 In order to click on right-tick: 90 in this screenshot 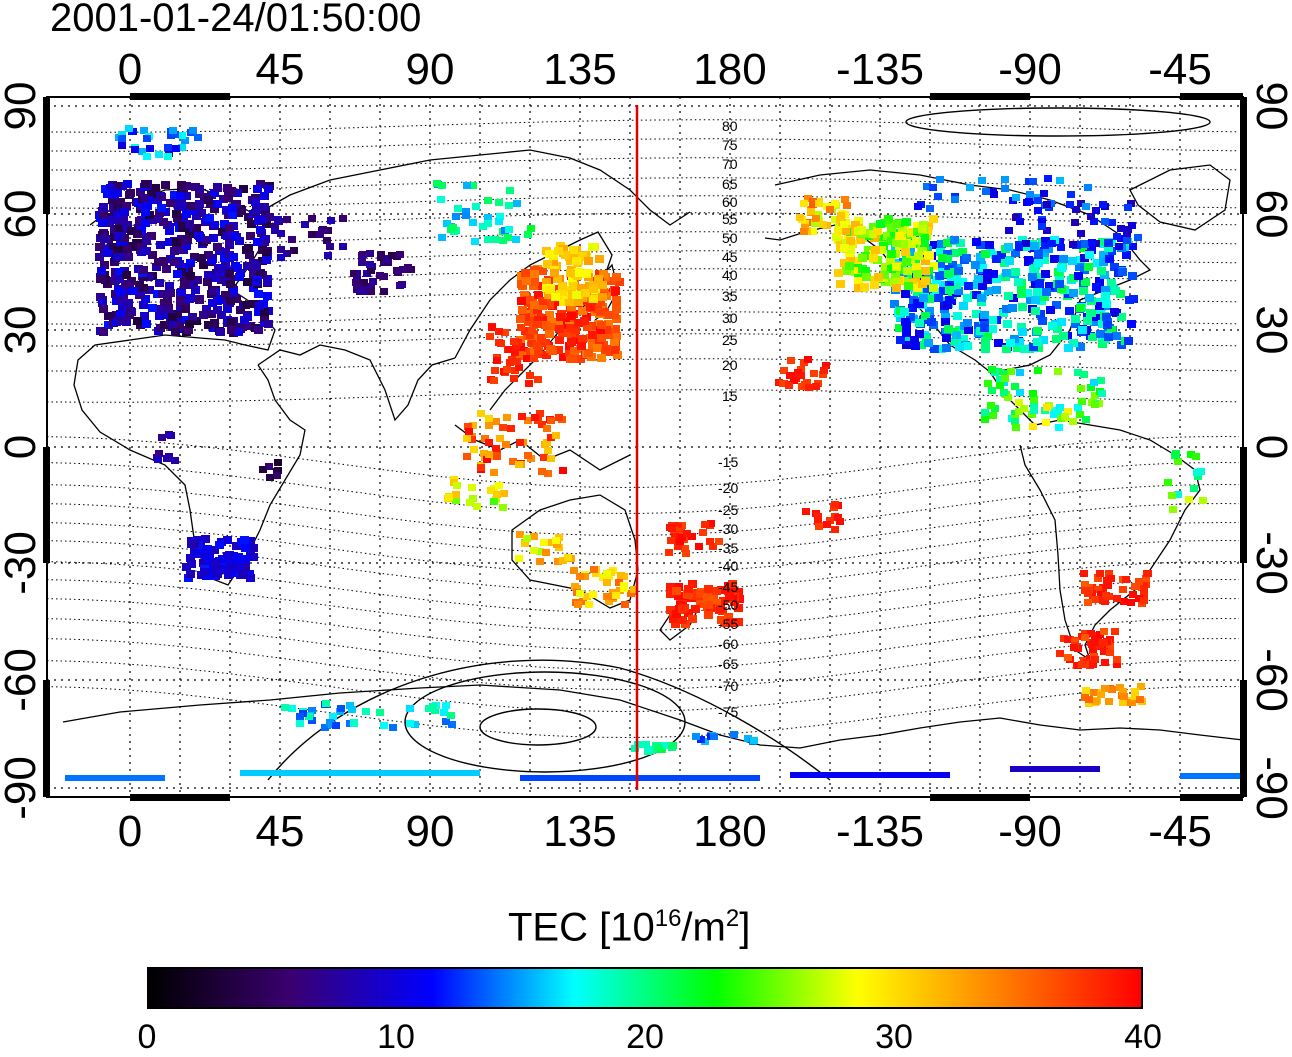, I will do `click(1269, 106)`.